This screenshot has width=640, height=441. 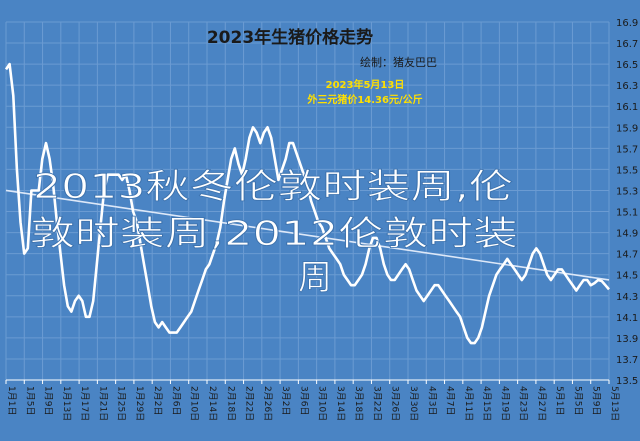 What do you see at coordinates (627, 255) in the screenshot?
I see `y-tick-label: 14.7` at bounding box center [627, 255].